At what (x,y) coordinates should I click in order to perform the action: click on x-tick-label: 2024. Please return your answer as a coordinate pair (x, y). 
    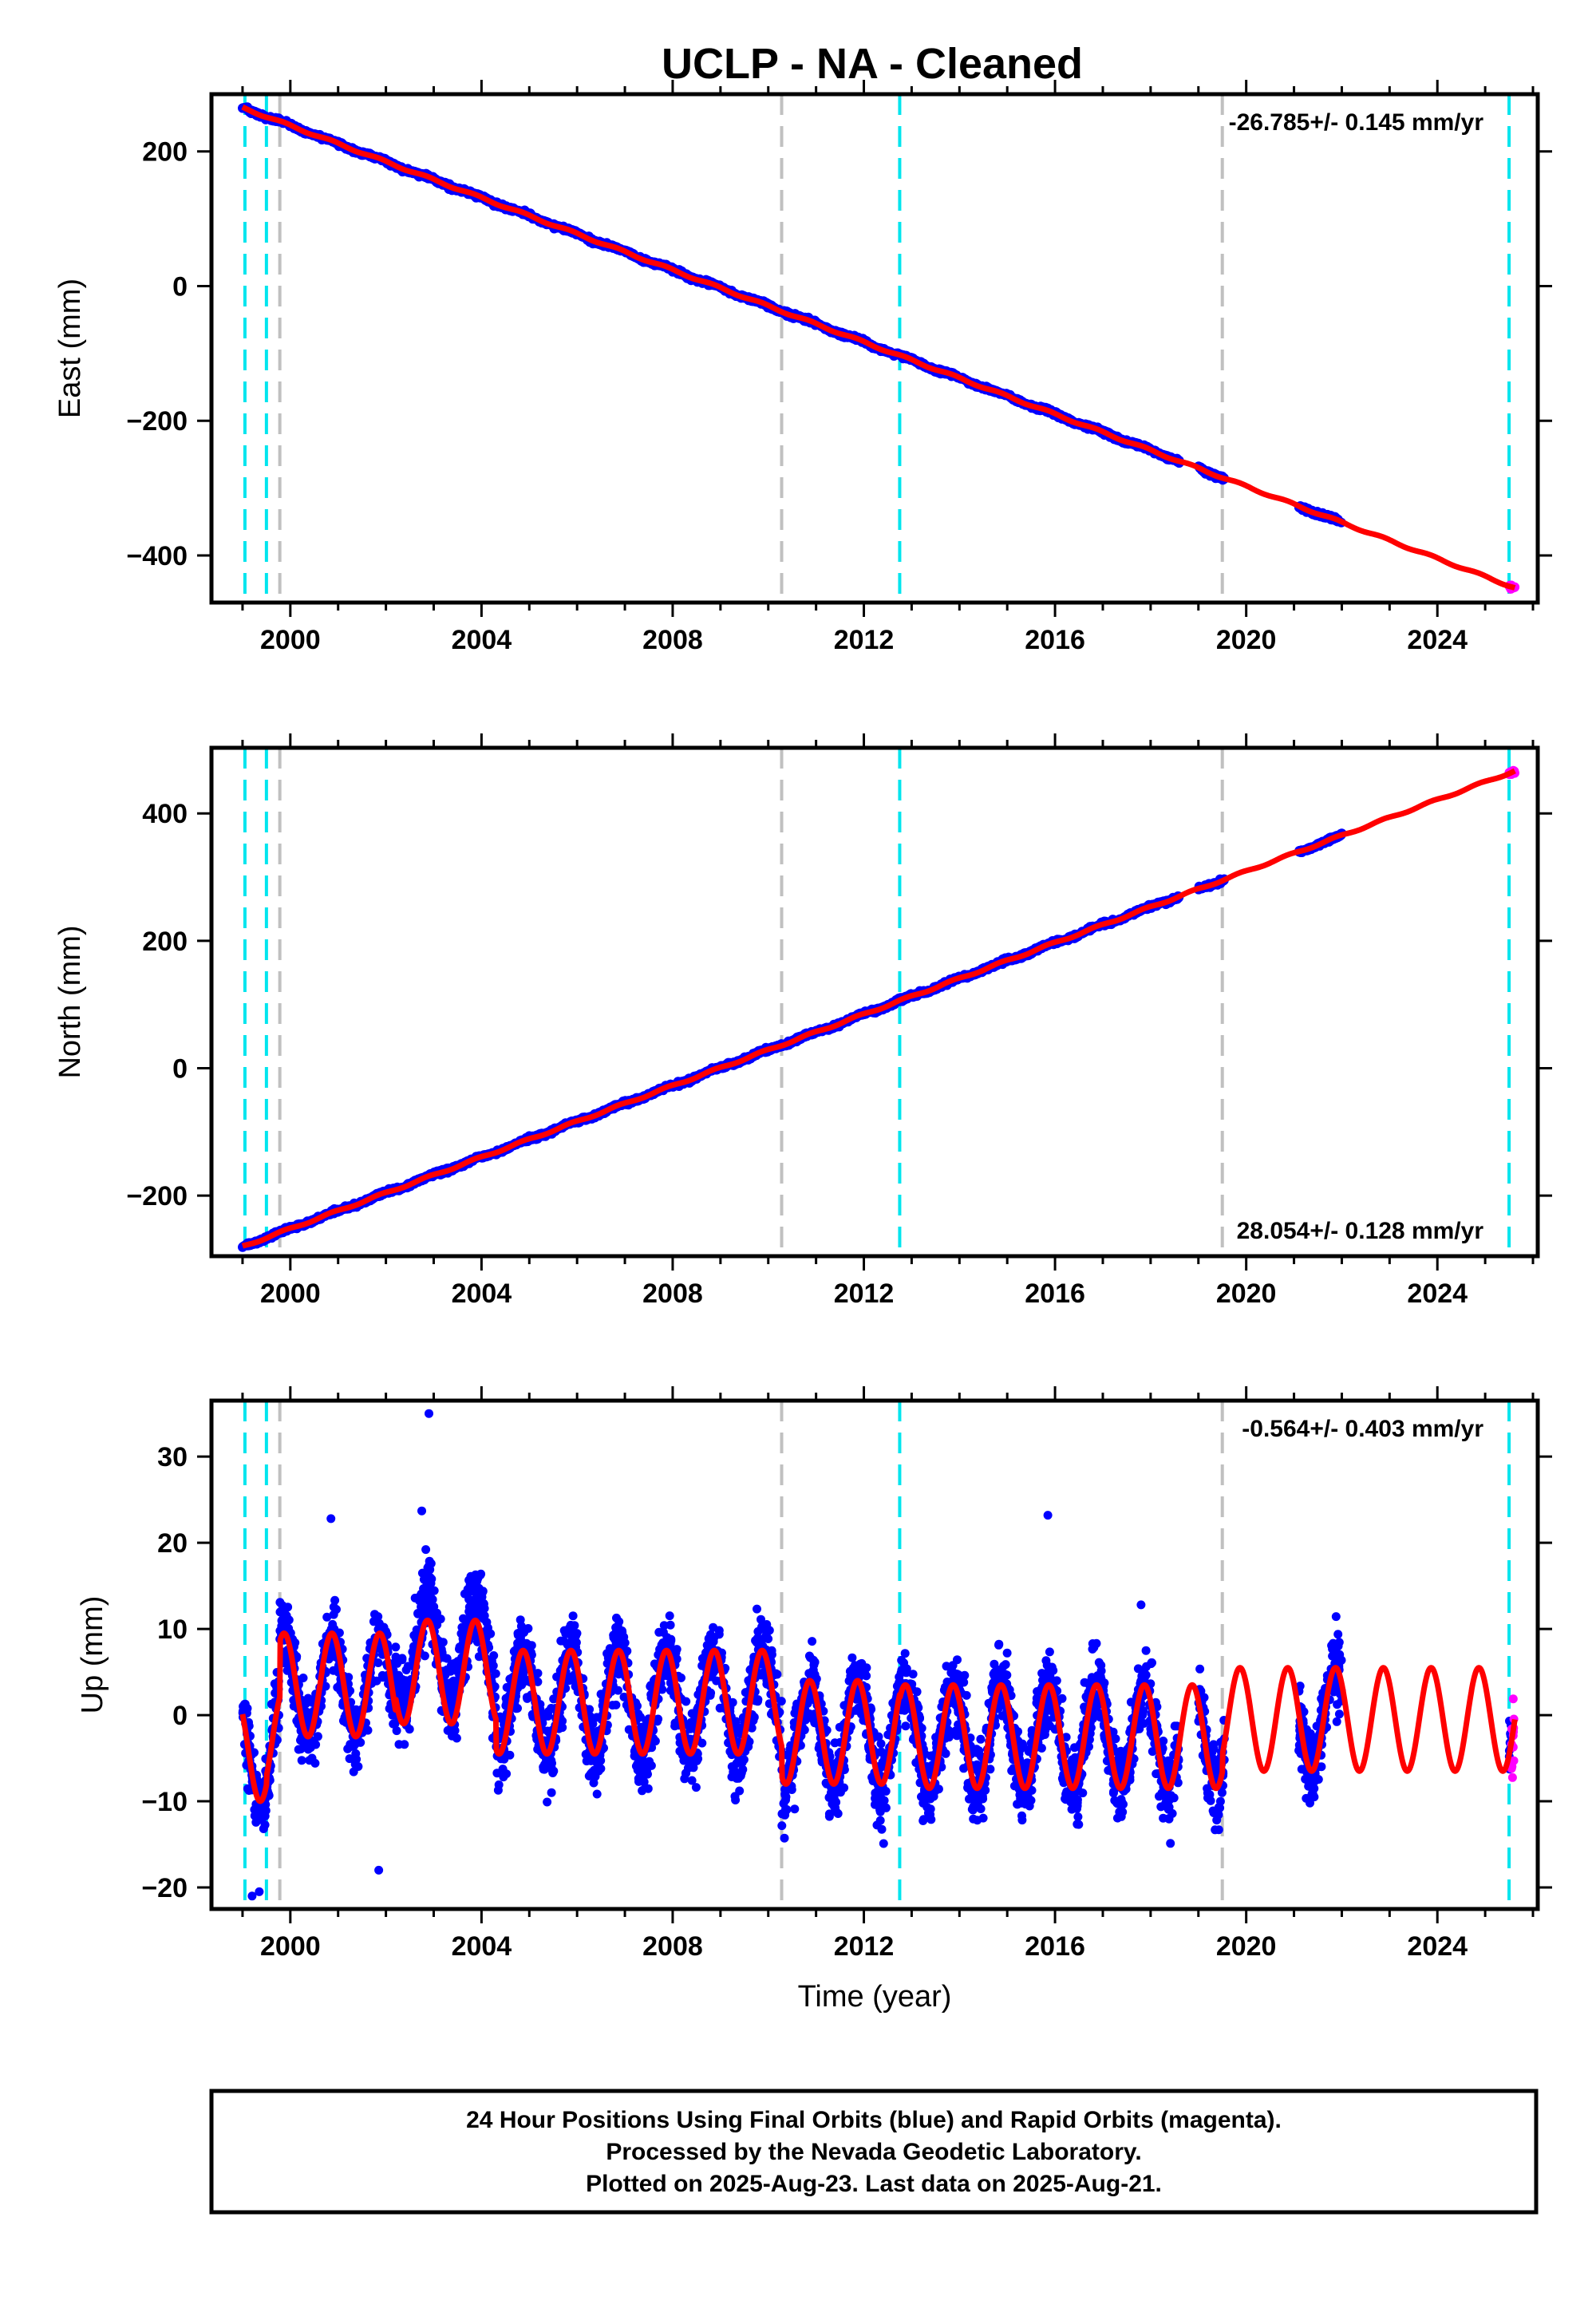
    Looking at the image, I should click on (1437, 640).